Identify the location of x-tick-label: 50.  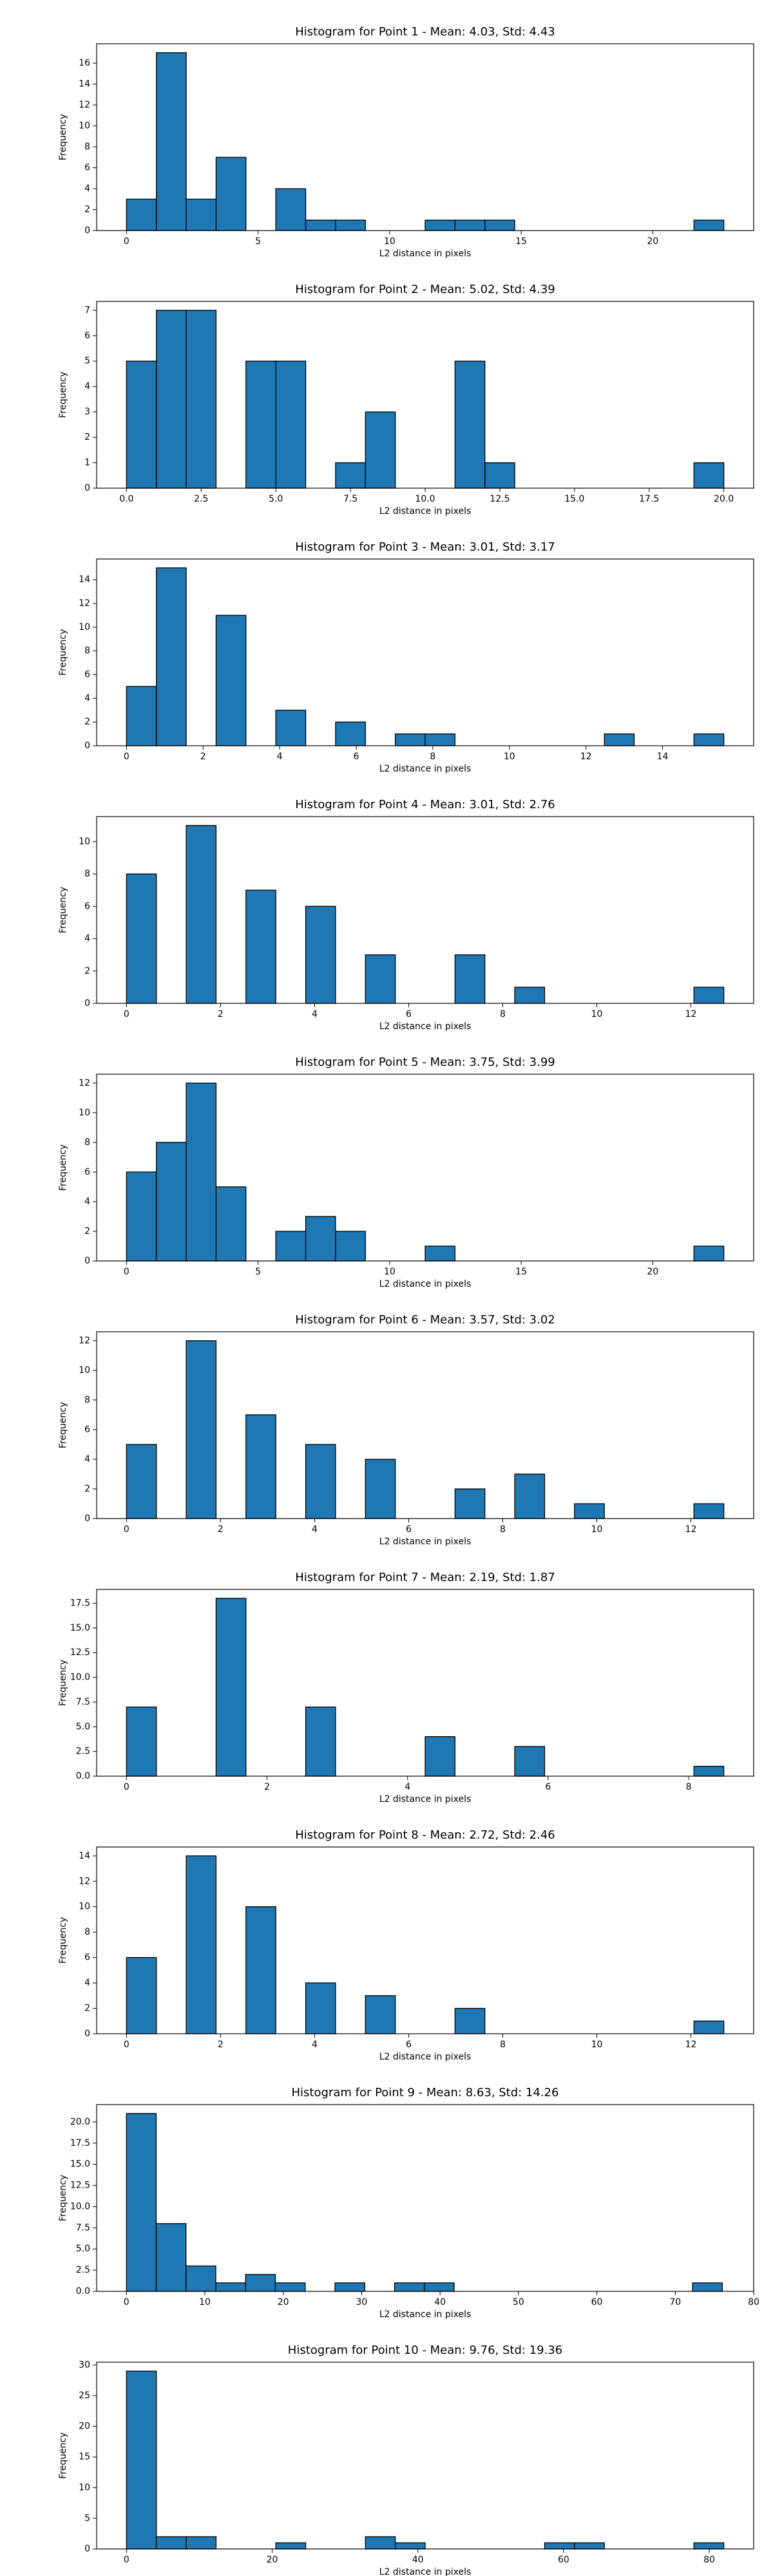
(518, 2302).